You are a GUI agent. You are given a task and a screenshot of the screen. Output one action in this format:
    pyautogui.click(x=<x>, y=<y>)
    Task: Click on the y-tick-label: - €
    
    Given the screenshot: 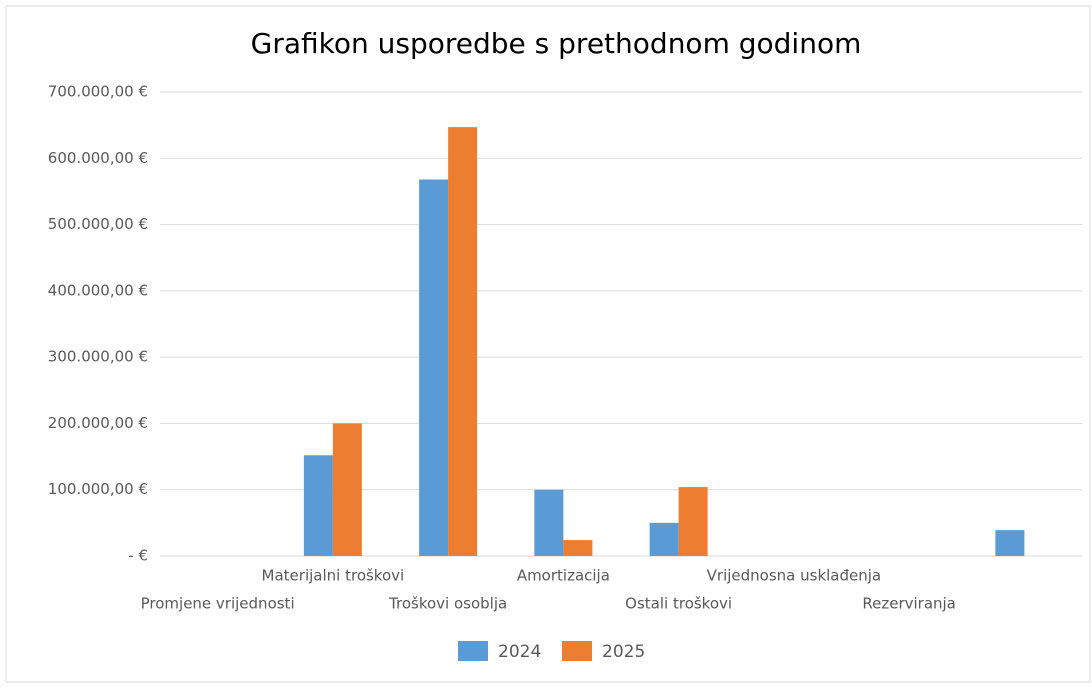 What is the action you would take?
    pyautogui.click(x=138, y=556)
    